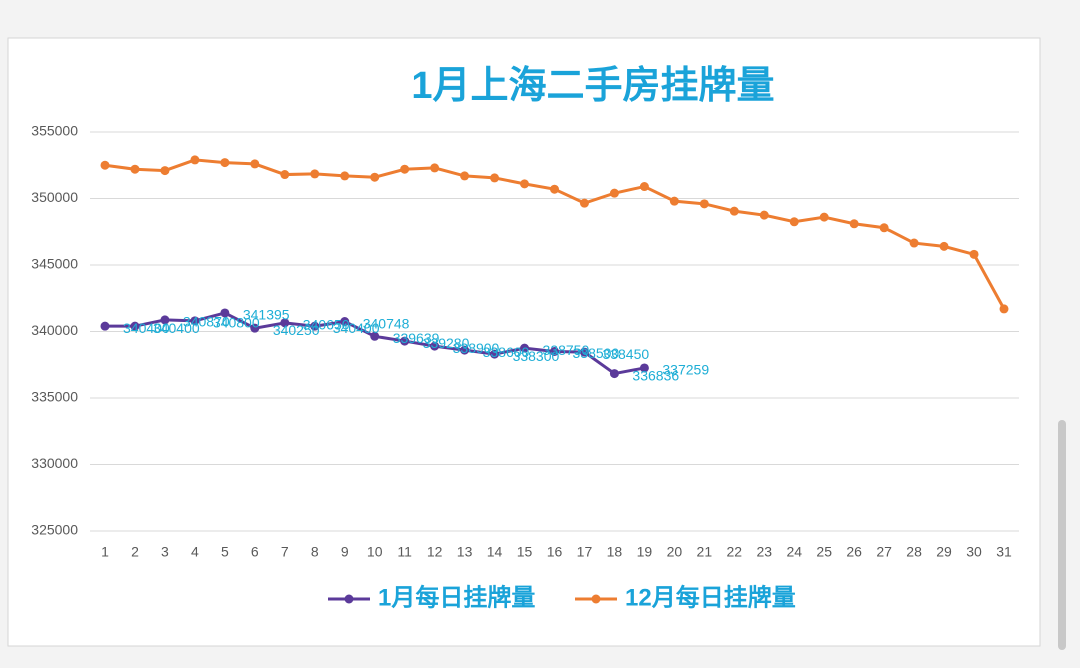  Describe the element at coordinates (585, 552) in the screenshot. I see `x-tick-label: 17` at that location.